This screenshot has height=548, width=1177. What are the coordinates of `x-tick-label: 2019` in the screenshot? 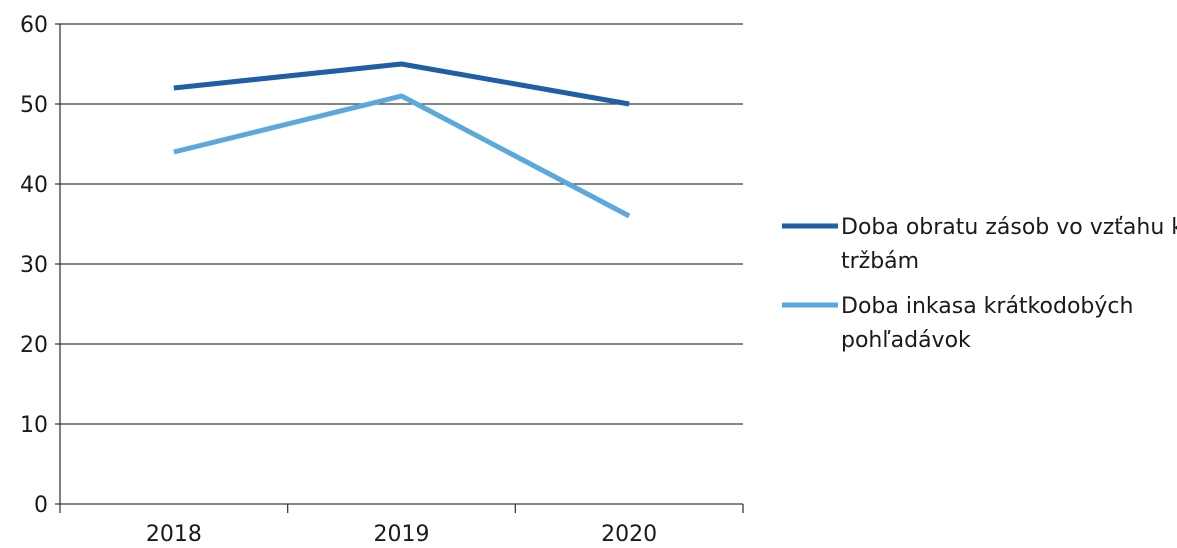 It's located at (402, 534).